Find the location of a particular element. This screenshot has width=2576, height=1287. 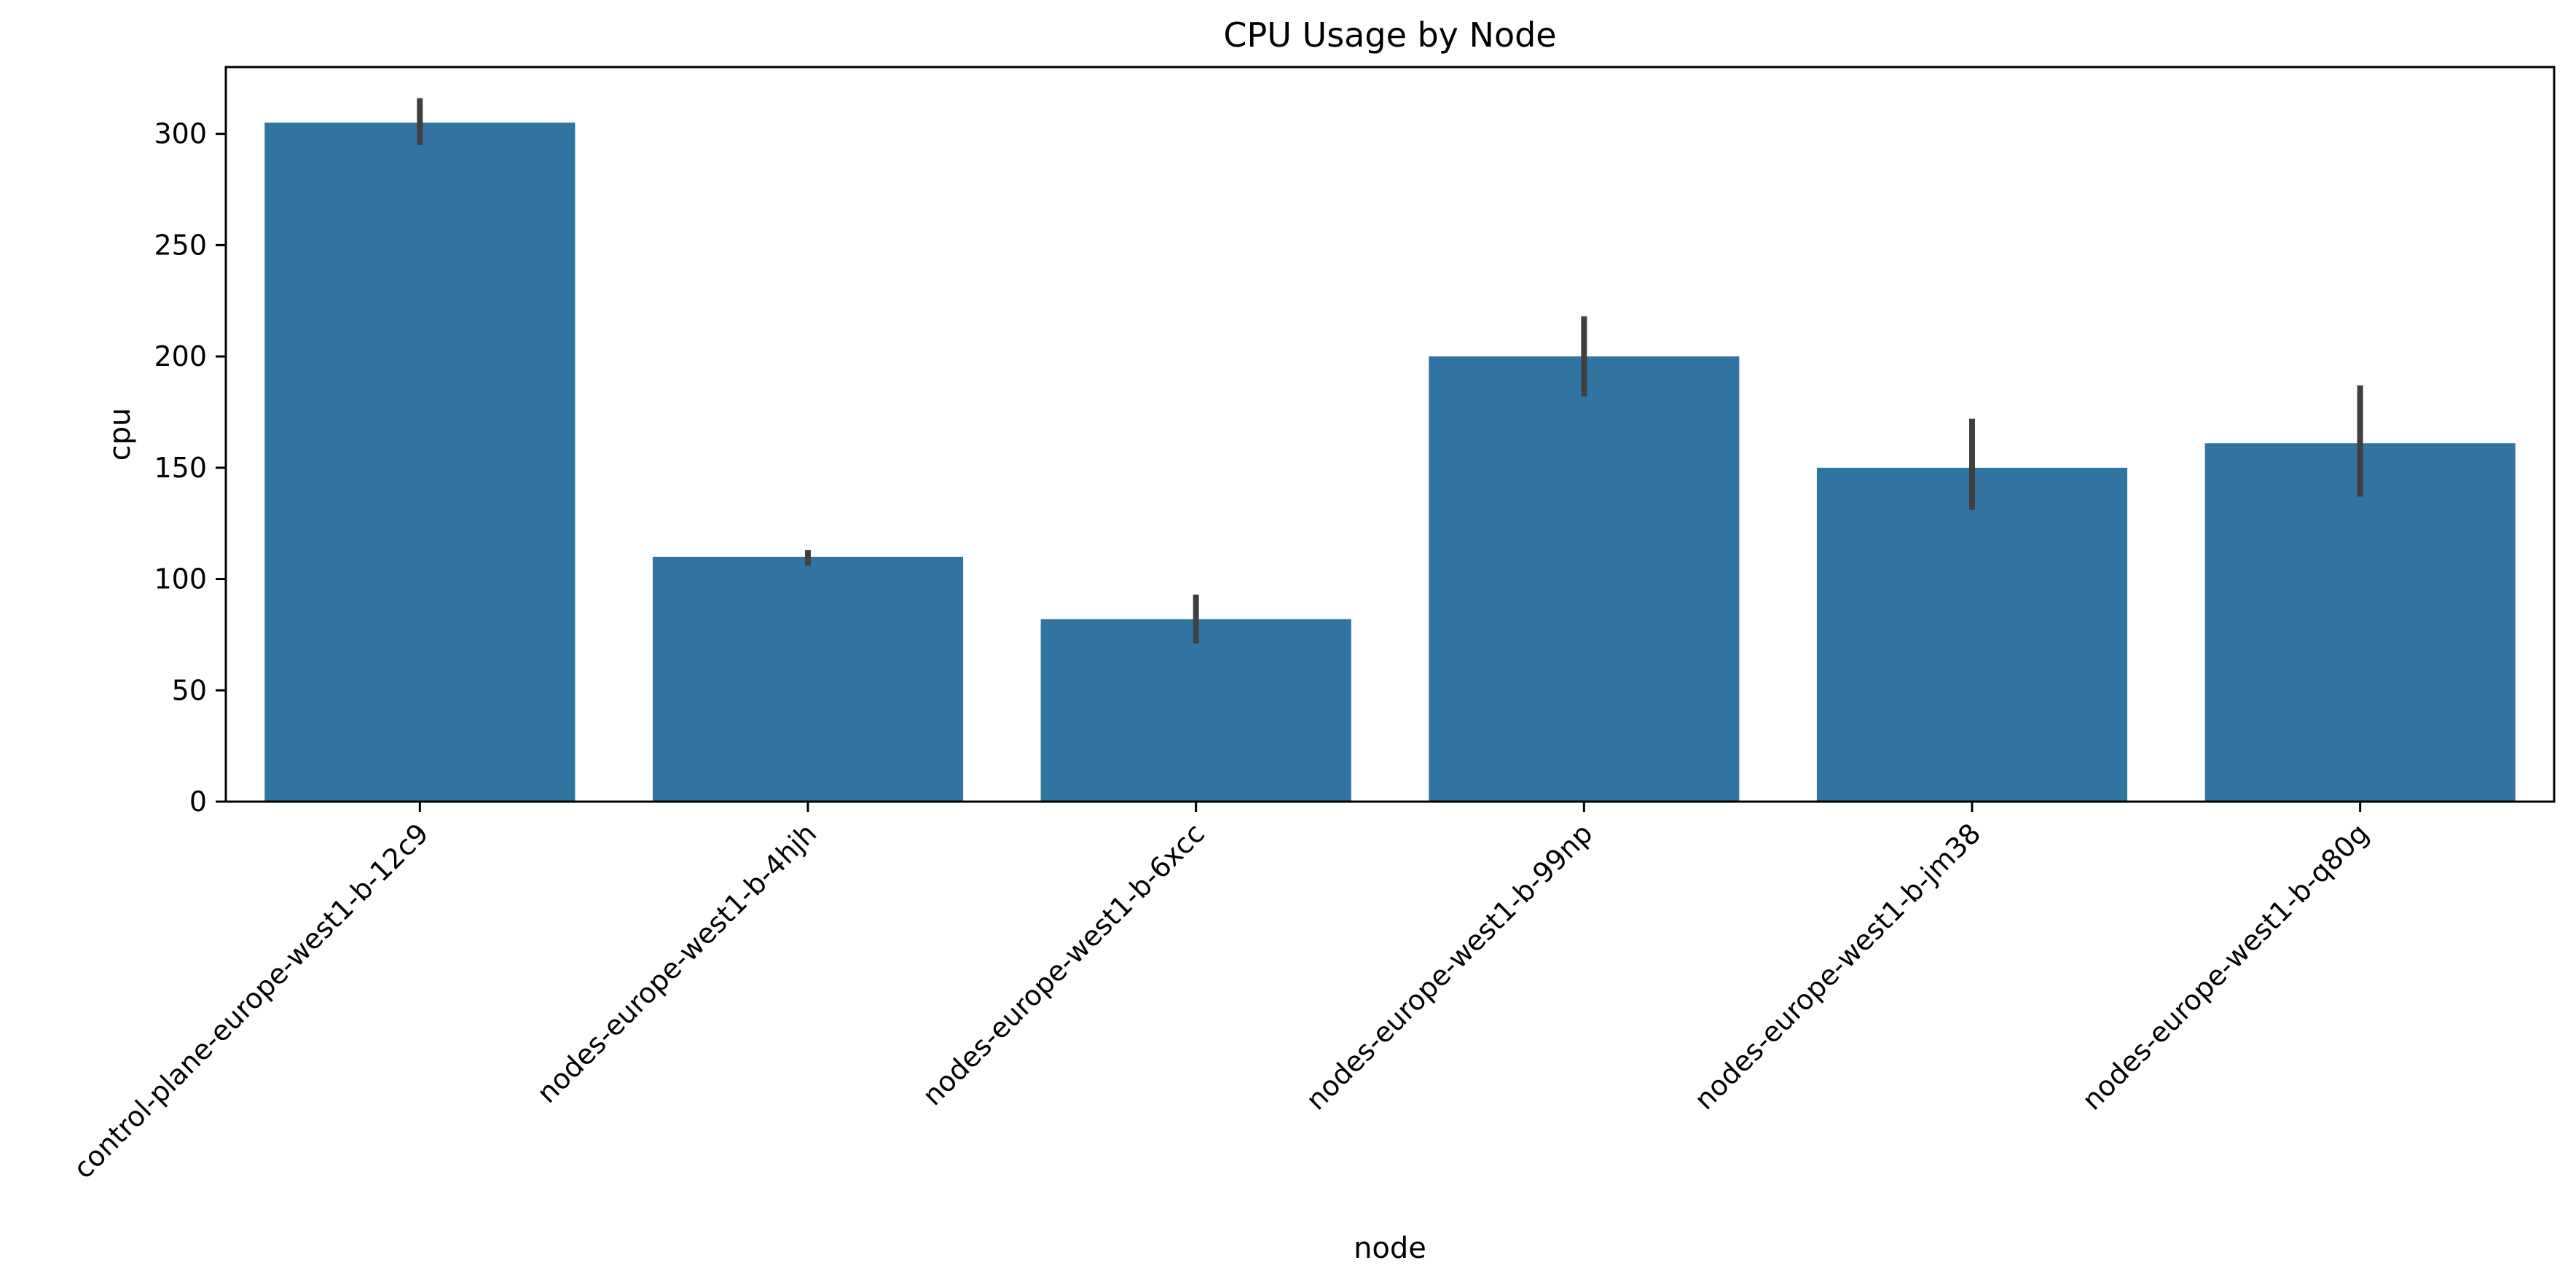

y-tick-label: 200 is located at coordinates (180, 356).